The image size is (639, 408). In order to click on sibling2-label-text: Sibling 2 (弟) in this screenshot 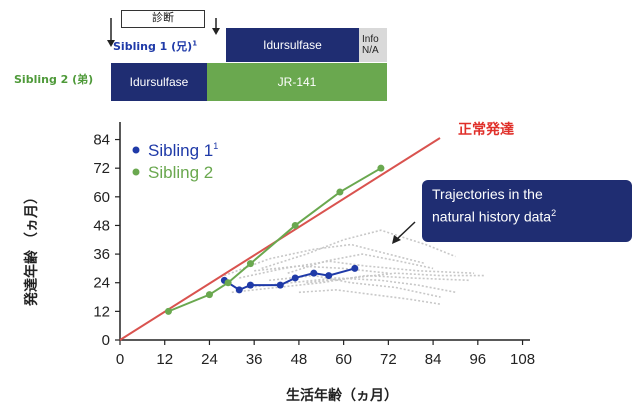, I will do `click(54, 79)`.